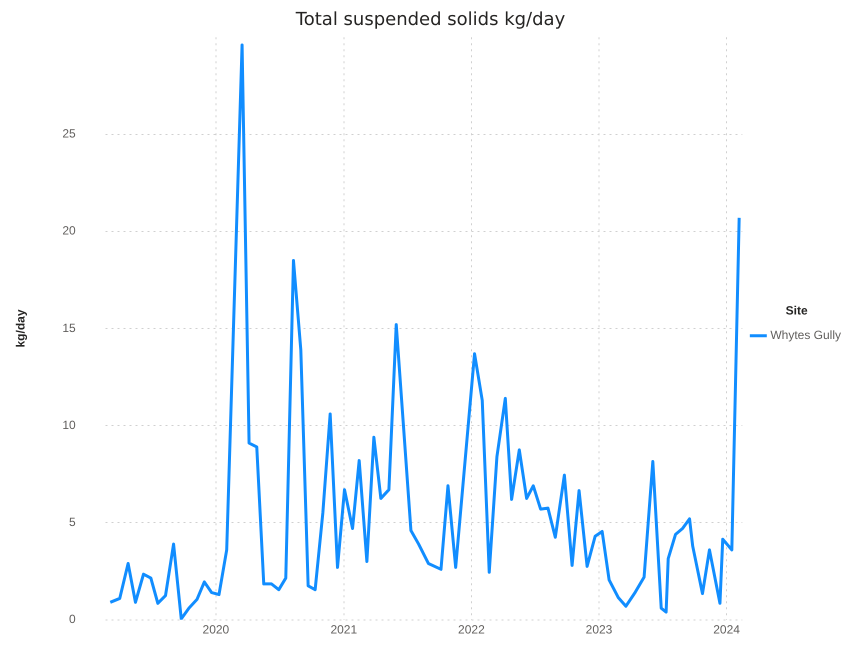 This screenshot has width=857, height=657. I want to click on y-axis-title: kg/day, so click(21, 328).